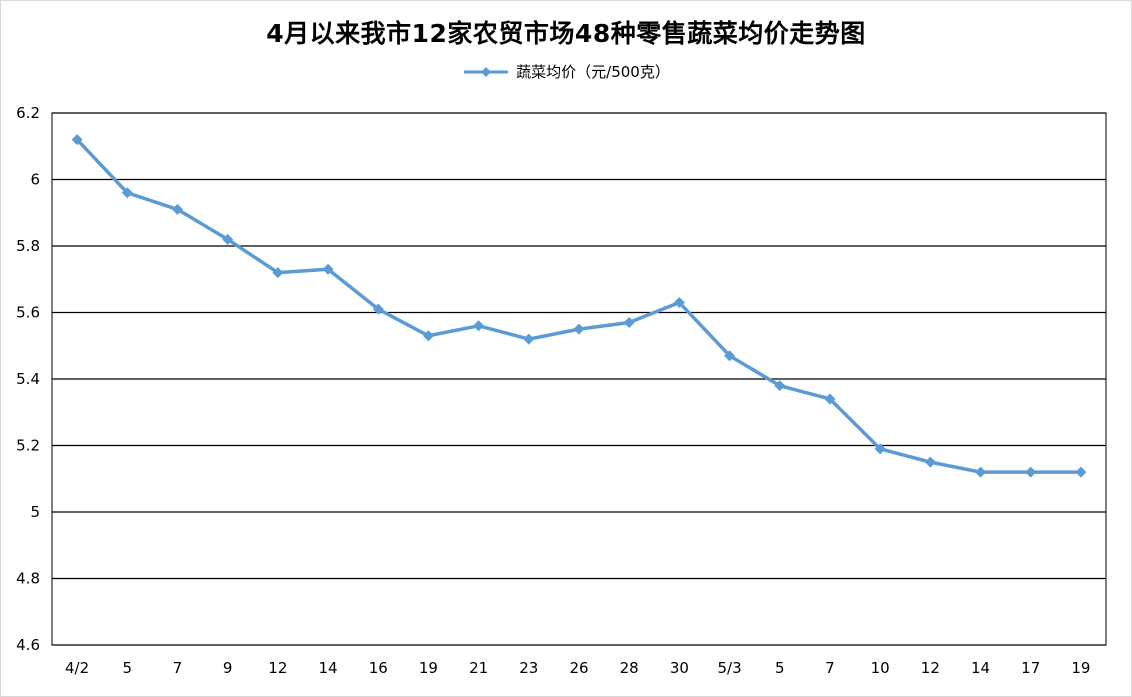 This screenshot has height=697, width=1132. Describe the element at coordinates (28, 579) in the screenshot. I see `y-tick-label: 4.8` at that location.